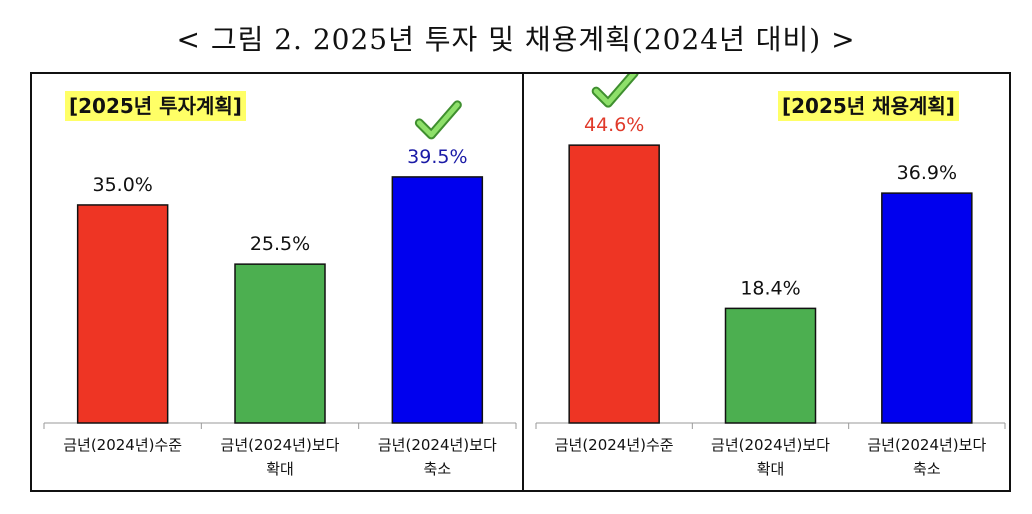 This screenshot has width=1032, height=514. What do you see at coordinates (155, 106) in the screenshot?
I see `investment-chart-title: [2025년 투자계획]` at bounding box center [155, 106].